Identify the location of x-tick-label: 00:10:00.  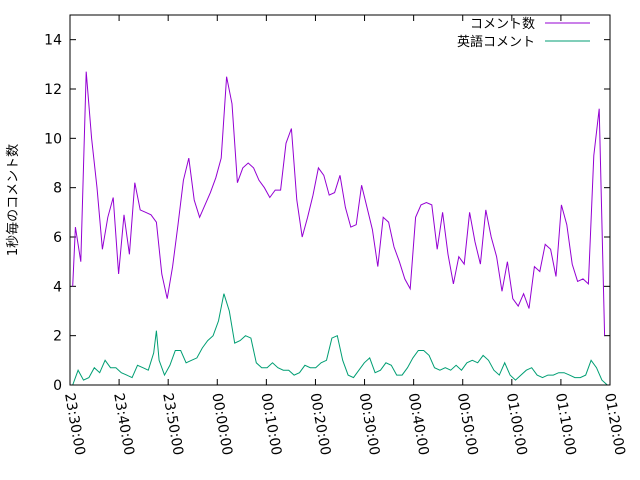
(270, 424).